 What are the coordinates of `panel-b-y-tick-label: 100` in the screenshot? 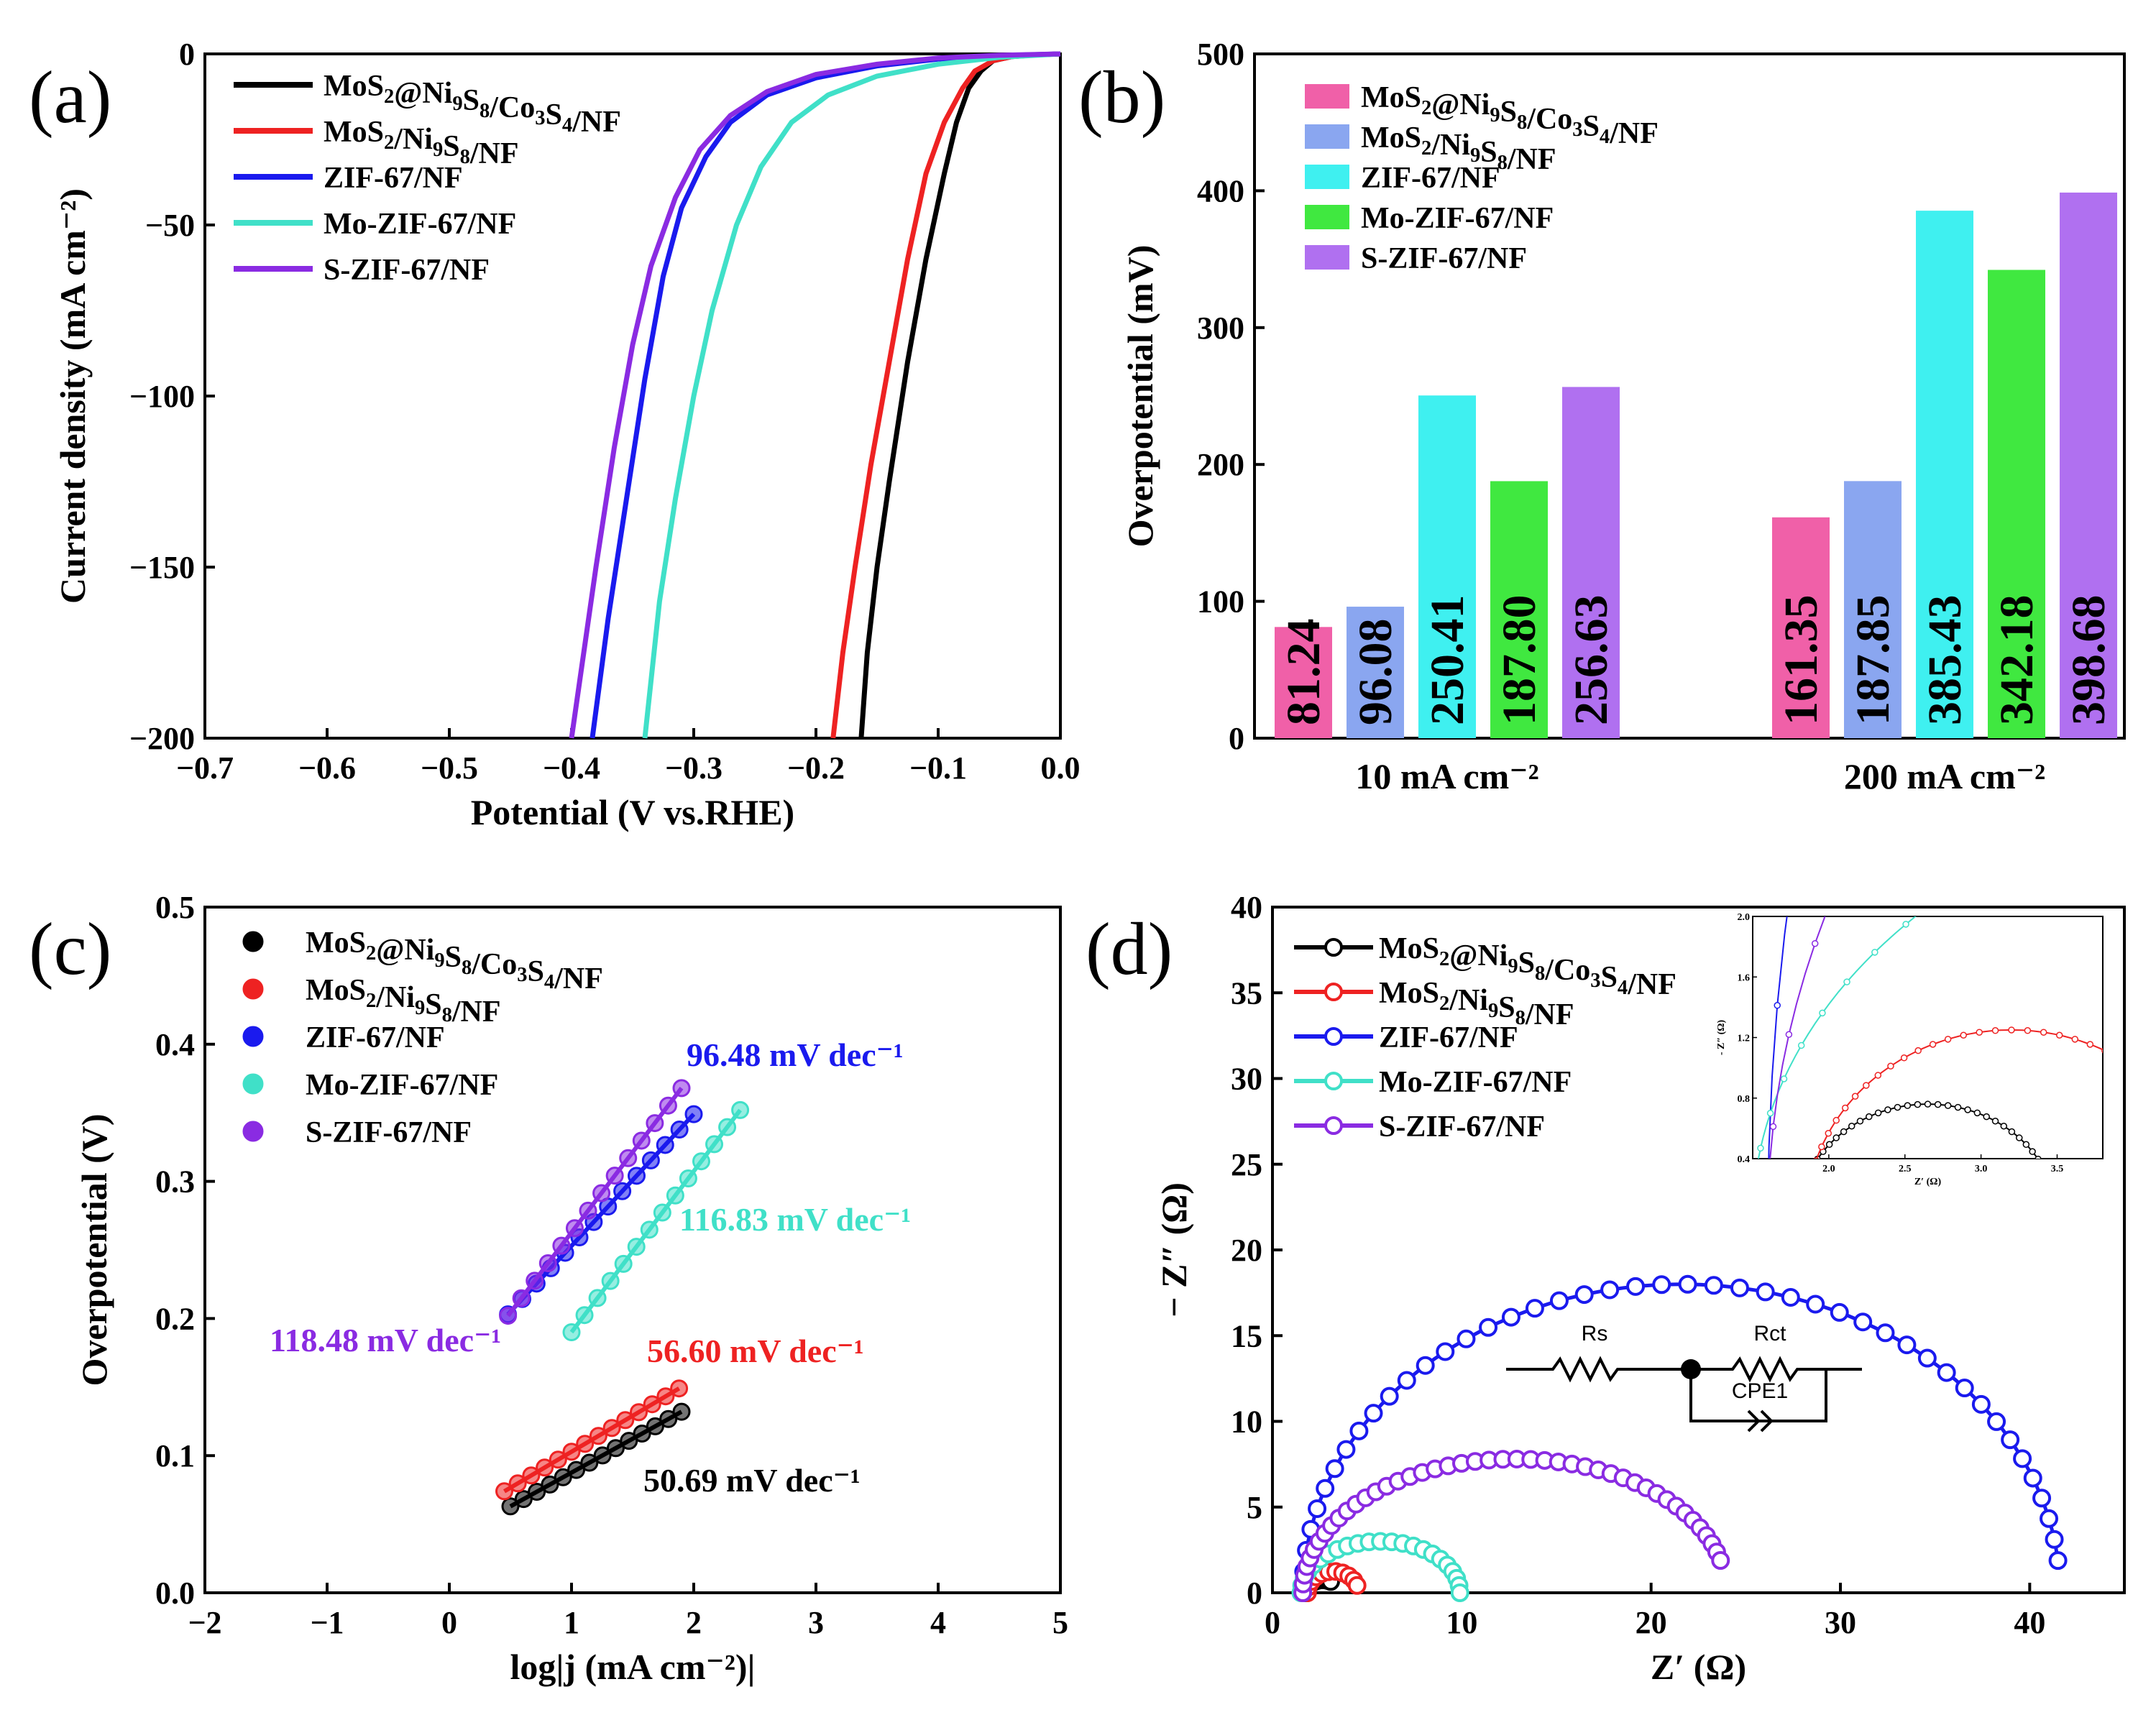 It's located at (1220, 602).